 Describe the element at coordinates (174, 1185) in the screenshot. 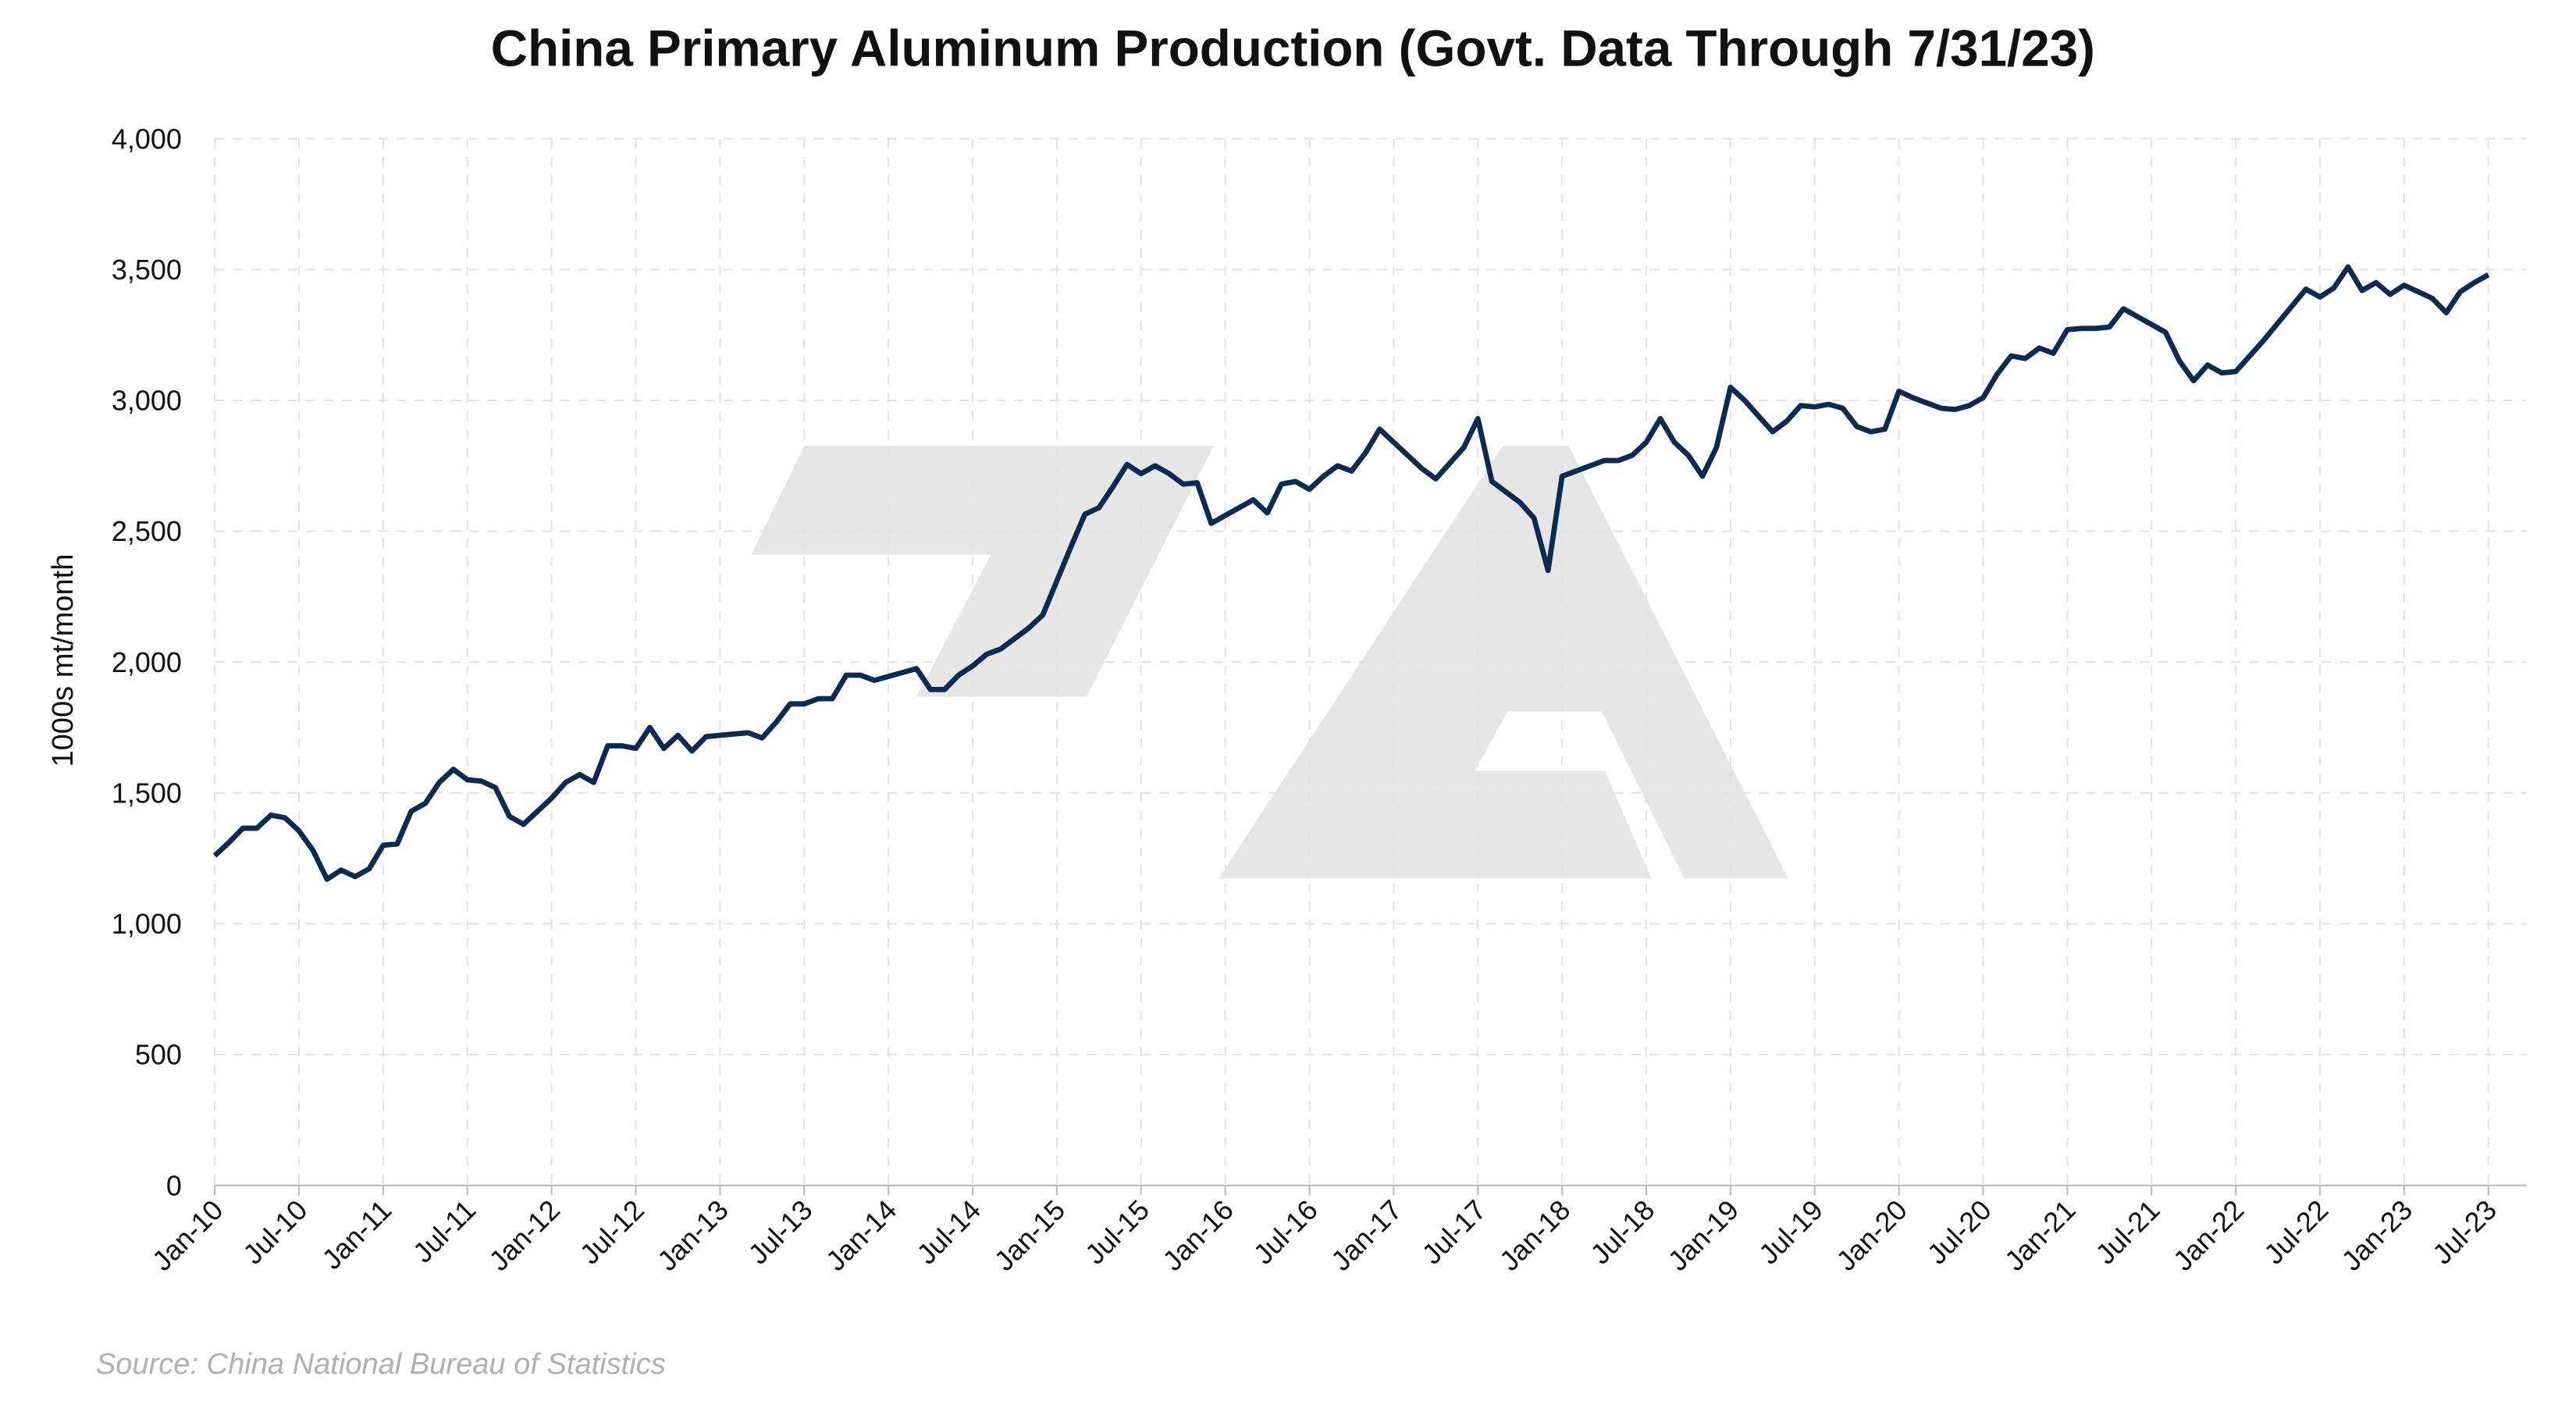

I see `y-tick-label: 0` at that location.